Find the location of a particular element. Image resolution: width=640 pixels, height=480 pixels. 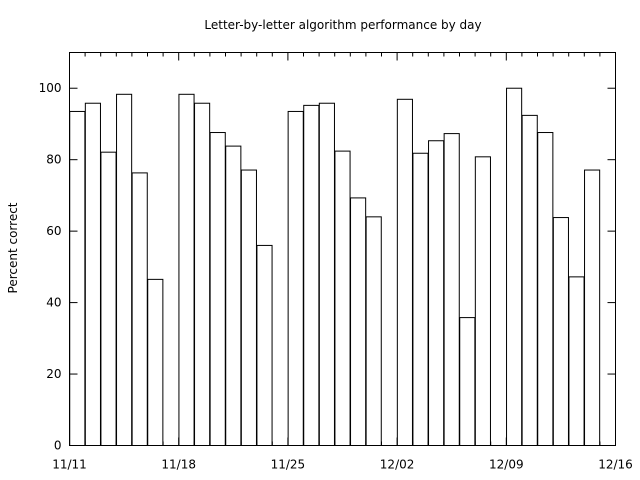

y-tick-label: 40 is located at coordinates (53, 303).